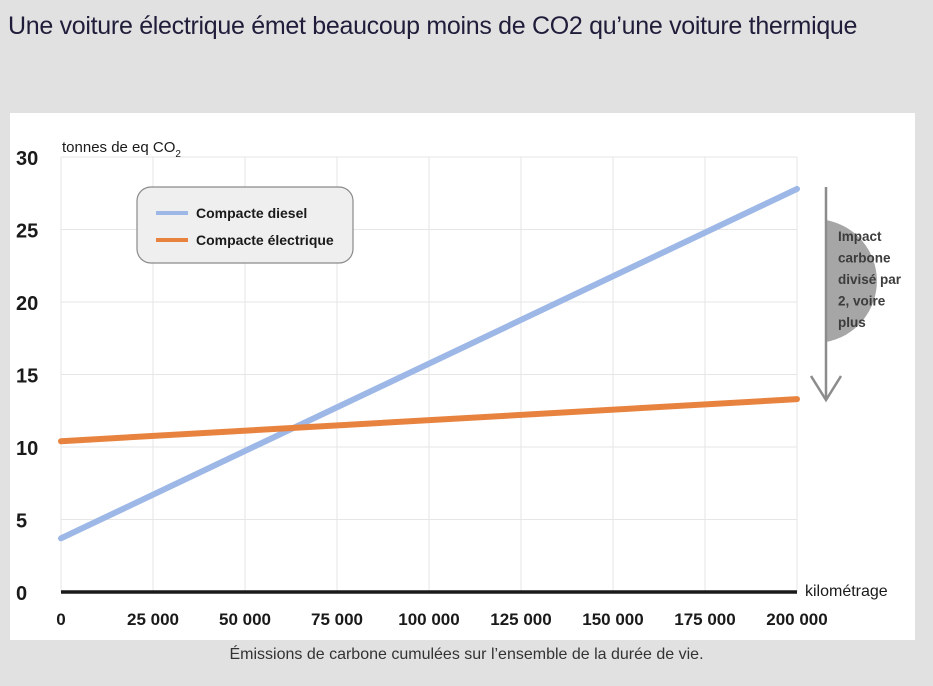  I want to click on y-tick-label: 10, so click(27, 449).